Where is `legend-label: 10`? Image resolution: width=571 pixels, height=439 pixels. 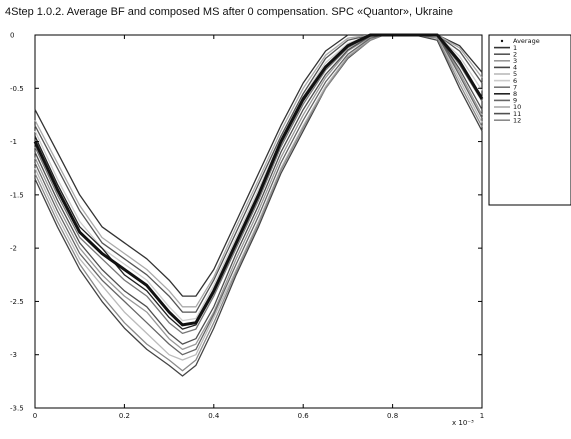
legend-label: 10 is located at coordinates (517, 107).